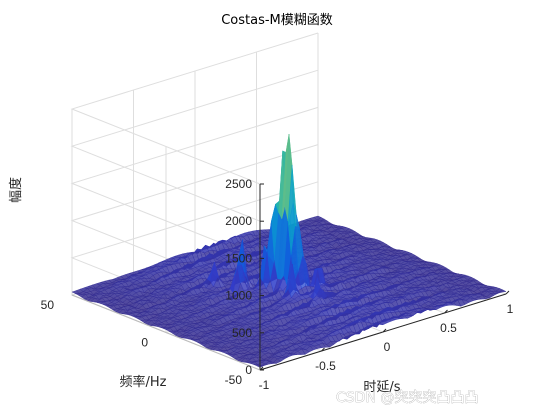  I want to click on z-tick-label: 1000, so click(238, 296).